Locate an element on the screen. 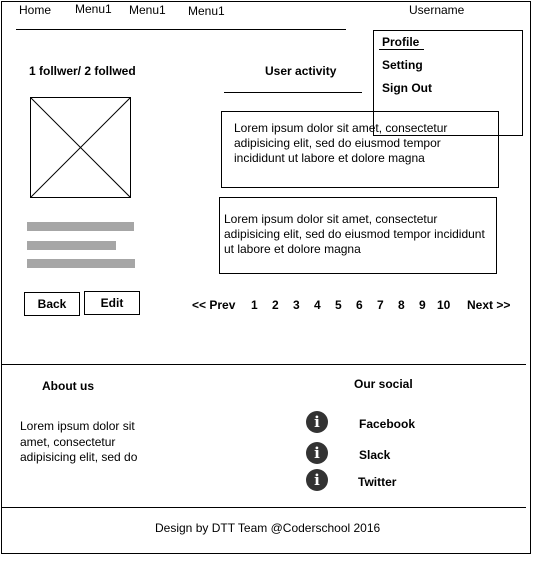  activity-title-underline is located at coordinates (293, 92).